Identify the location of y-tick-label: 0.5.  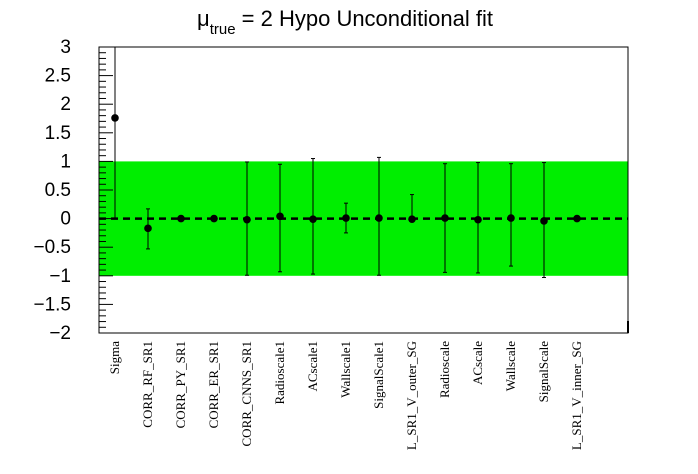
(58, 190).